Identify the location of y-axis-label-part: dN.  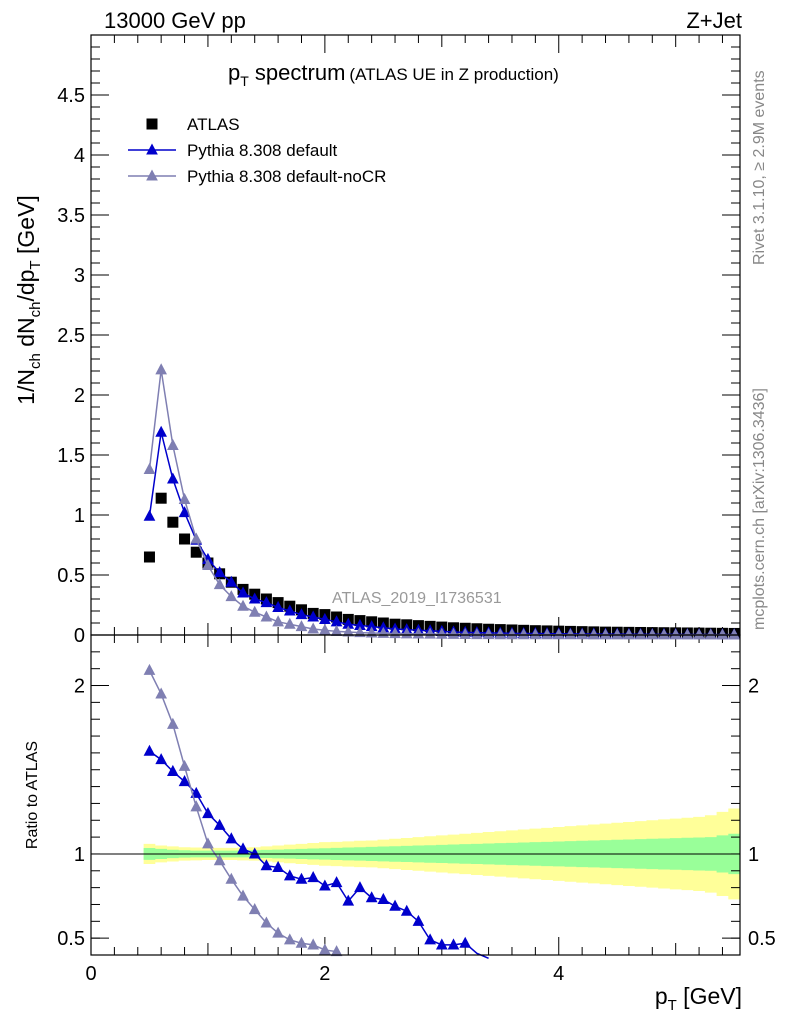
(26, 335).